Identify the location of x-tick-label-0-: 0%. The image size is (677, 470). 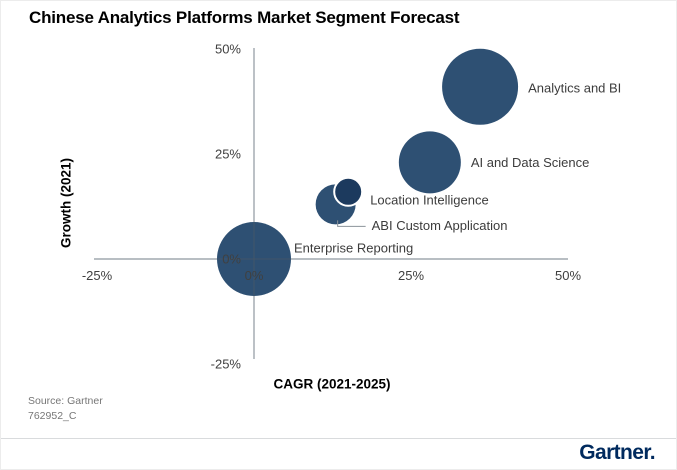
(254, 275).